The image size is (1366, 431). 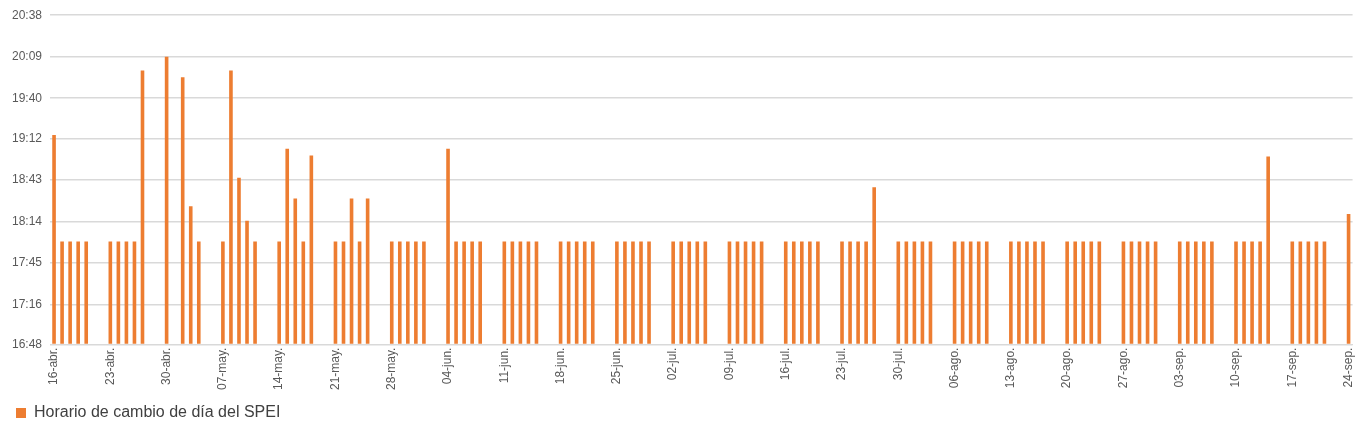 I want to click on x-tick-label: 17-sep., so click(x=1291, y=367).